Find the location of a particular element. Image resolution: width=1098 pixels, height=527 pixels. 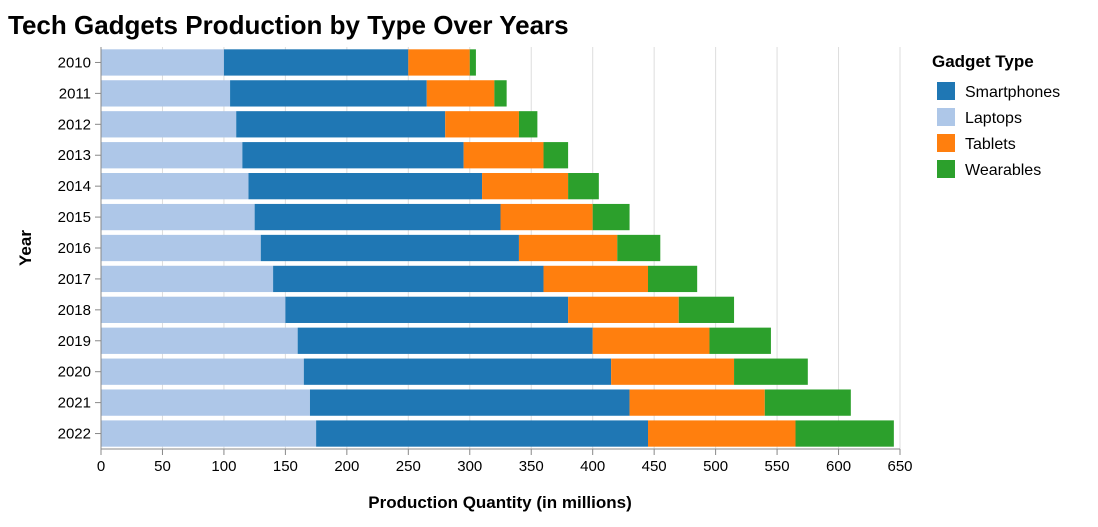

bar-wearables-2020 is located at coordinates (771, 371).